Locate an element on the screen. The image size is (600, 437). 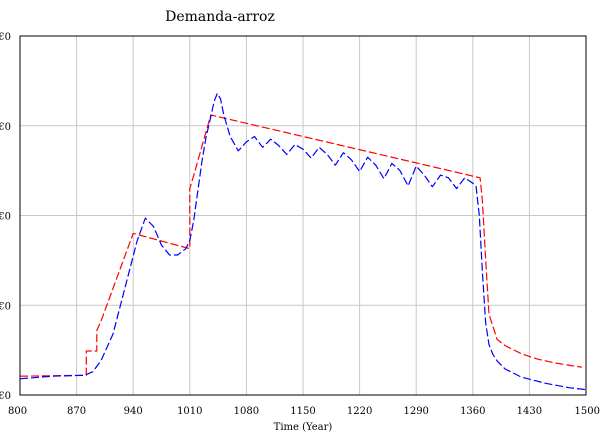
x-tick-label: 1290 is located at coordinates (415, 411).